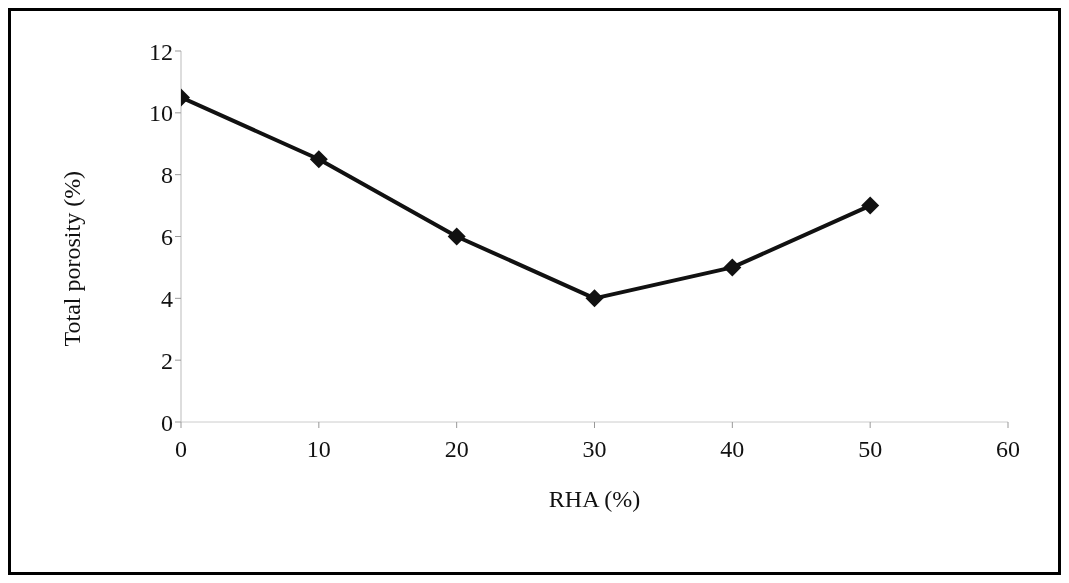 The image size is (1069, 583). What do you see at coordinates (167, 360) in the screenshot?
I see `y-tick-label: 2` at bounding box center [167, 360].